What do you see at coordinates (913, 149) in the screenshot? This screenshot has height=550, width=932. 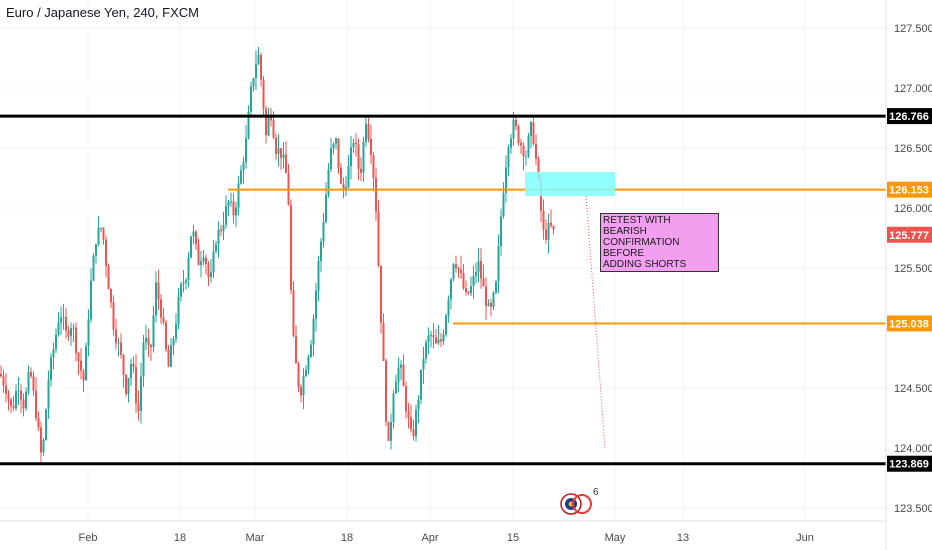 I see `price-tick-label: 126.500` at bounding box center [913, 149].